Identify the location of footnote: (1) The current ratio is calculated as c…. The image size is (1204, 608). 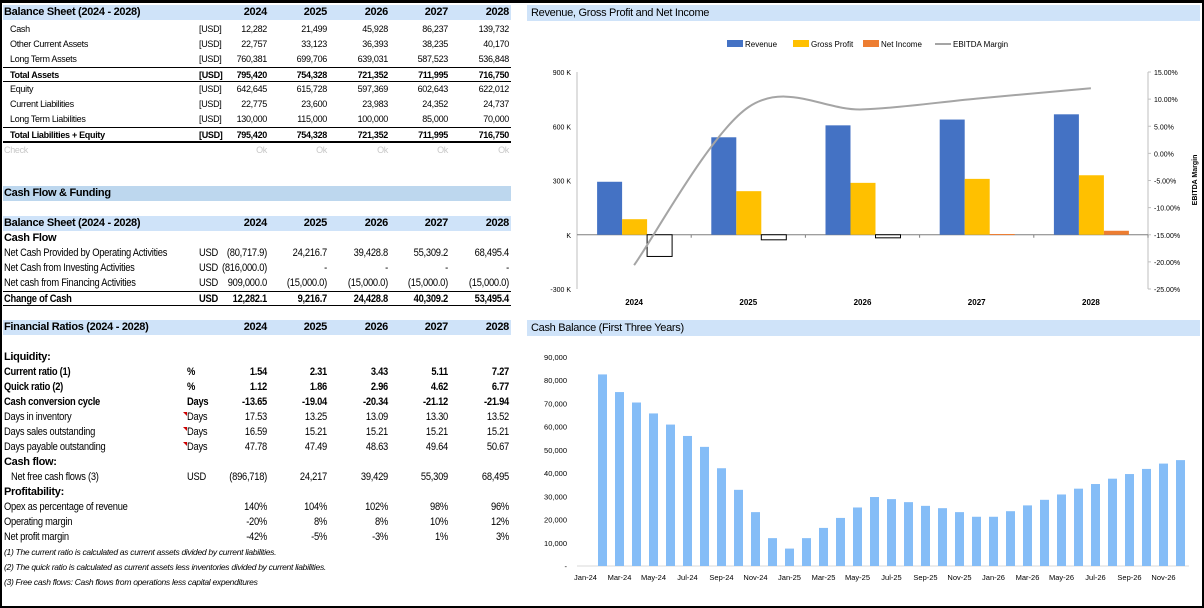
(257, 552).